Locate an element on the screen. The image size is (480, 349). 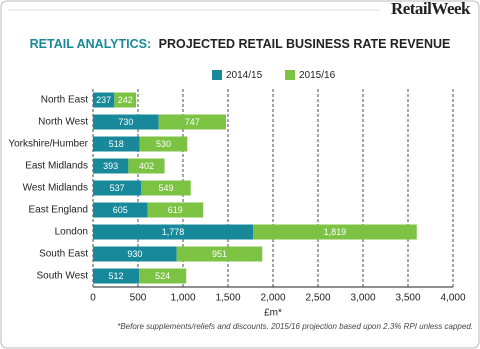
x-axis-label: £m* is located at coordinates (273, 313).